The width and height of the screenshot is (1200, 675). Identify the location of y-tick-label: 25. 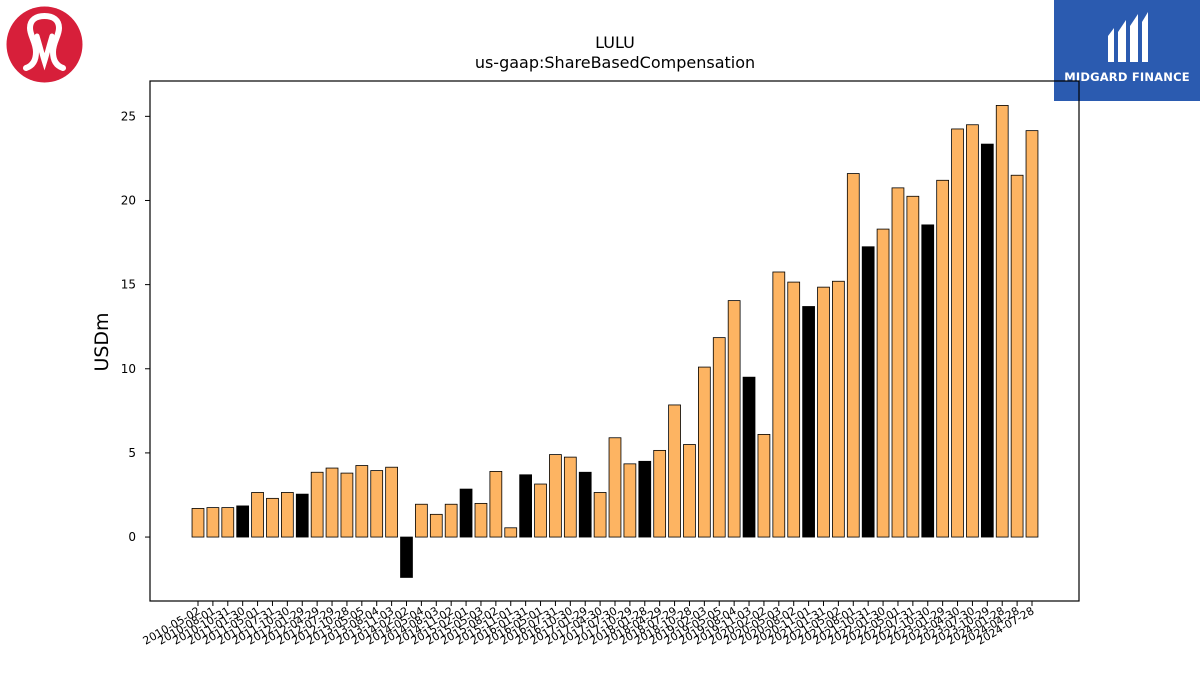
(128, 116).